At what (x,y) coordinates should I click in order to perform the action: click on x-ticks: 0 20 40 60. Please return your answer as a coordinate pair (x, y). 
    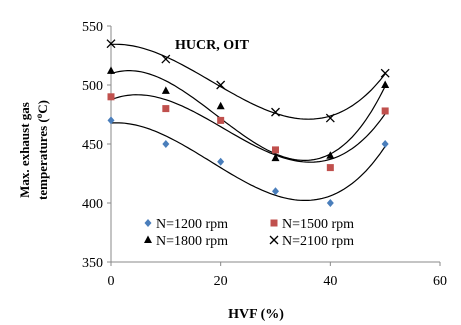
    Looking at the image, I should click on (277, 275).